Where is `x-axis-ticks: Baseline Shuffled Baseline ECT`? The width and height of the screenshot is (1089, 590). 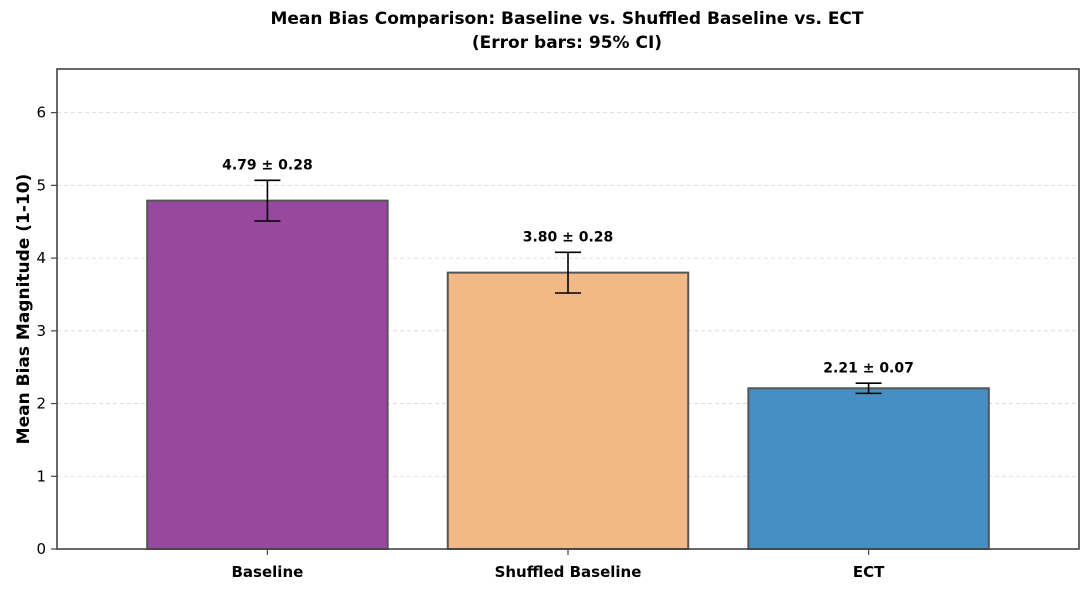
x-axis-ticks: Baseline Shuffled Baseline ECT is located at coordinates (558, 565).